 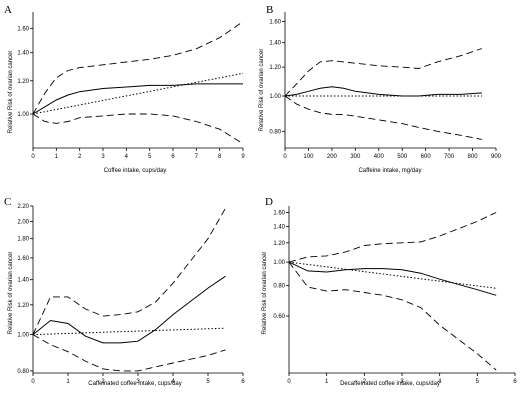 I want to click on panel-d-xlabel: Decaffeinated coffee intake, cups/day, so click(x=390, y=384).